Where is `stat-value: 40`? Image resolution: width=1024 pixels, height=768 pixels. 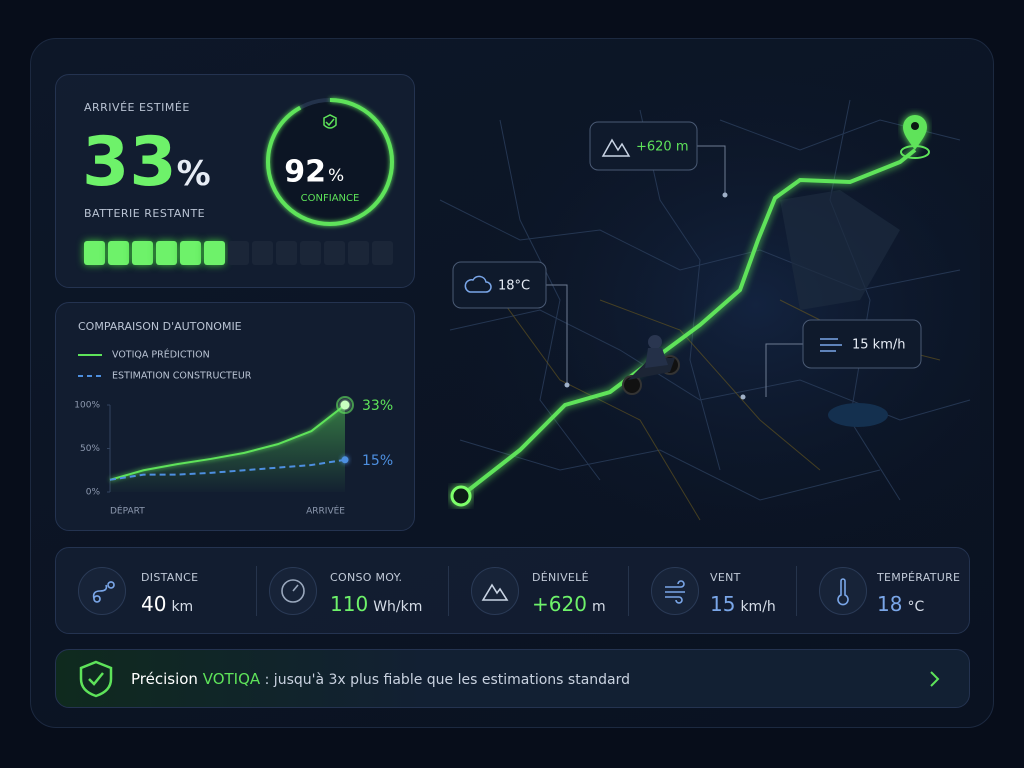 stat-value: 40 is located at coordinates (154, 604).